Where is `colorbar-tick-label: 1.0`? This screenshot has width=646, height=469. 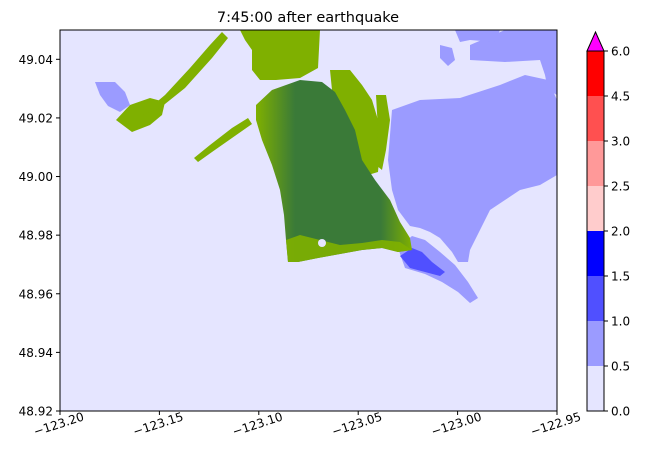 colorbar-tick-label: 1.0 is located at coordinates (620, 322).